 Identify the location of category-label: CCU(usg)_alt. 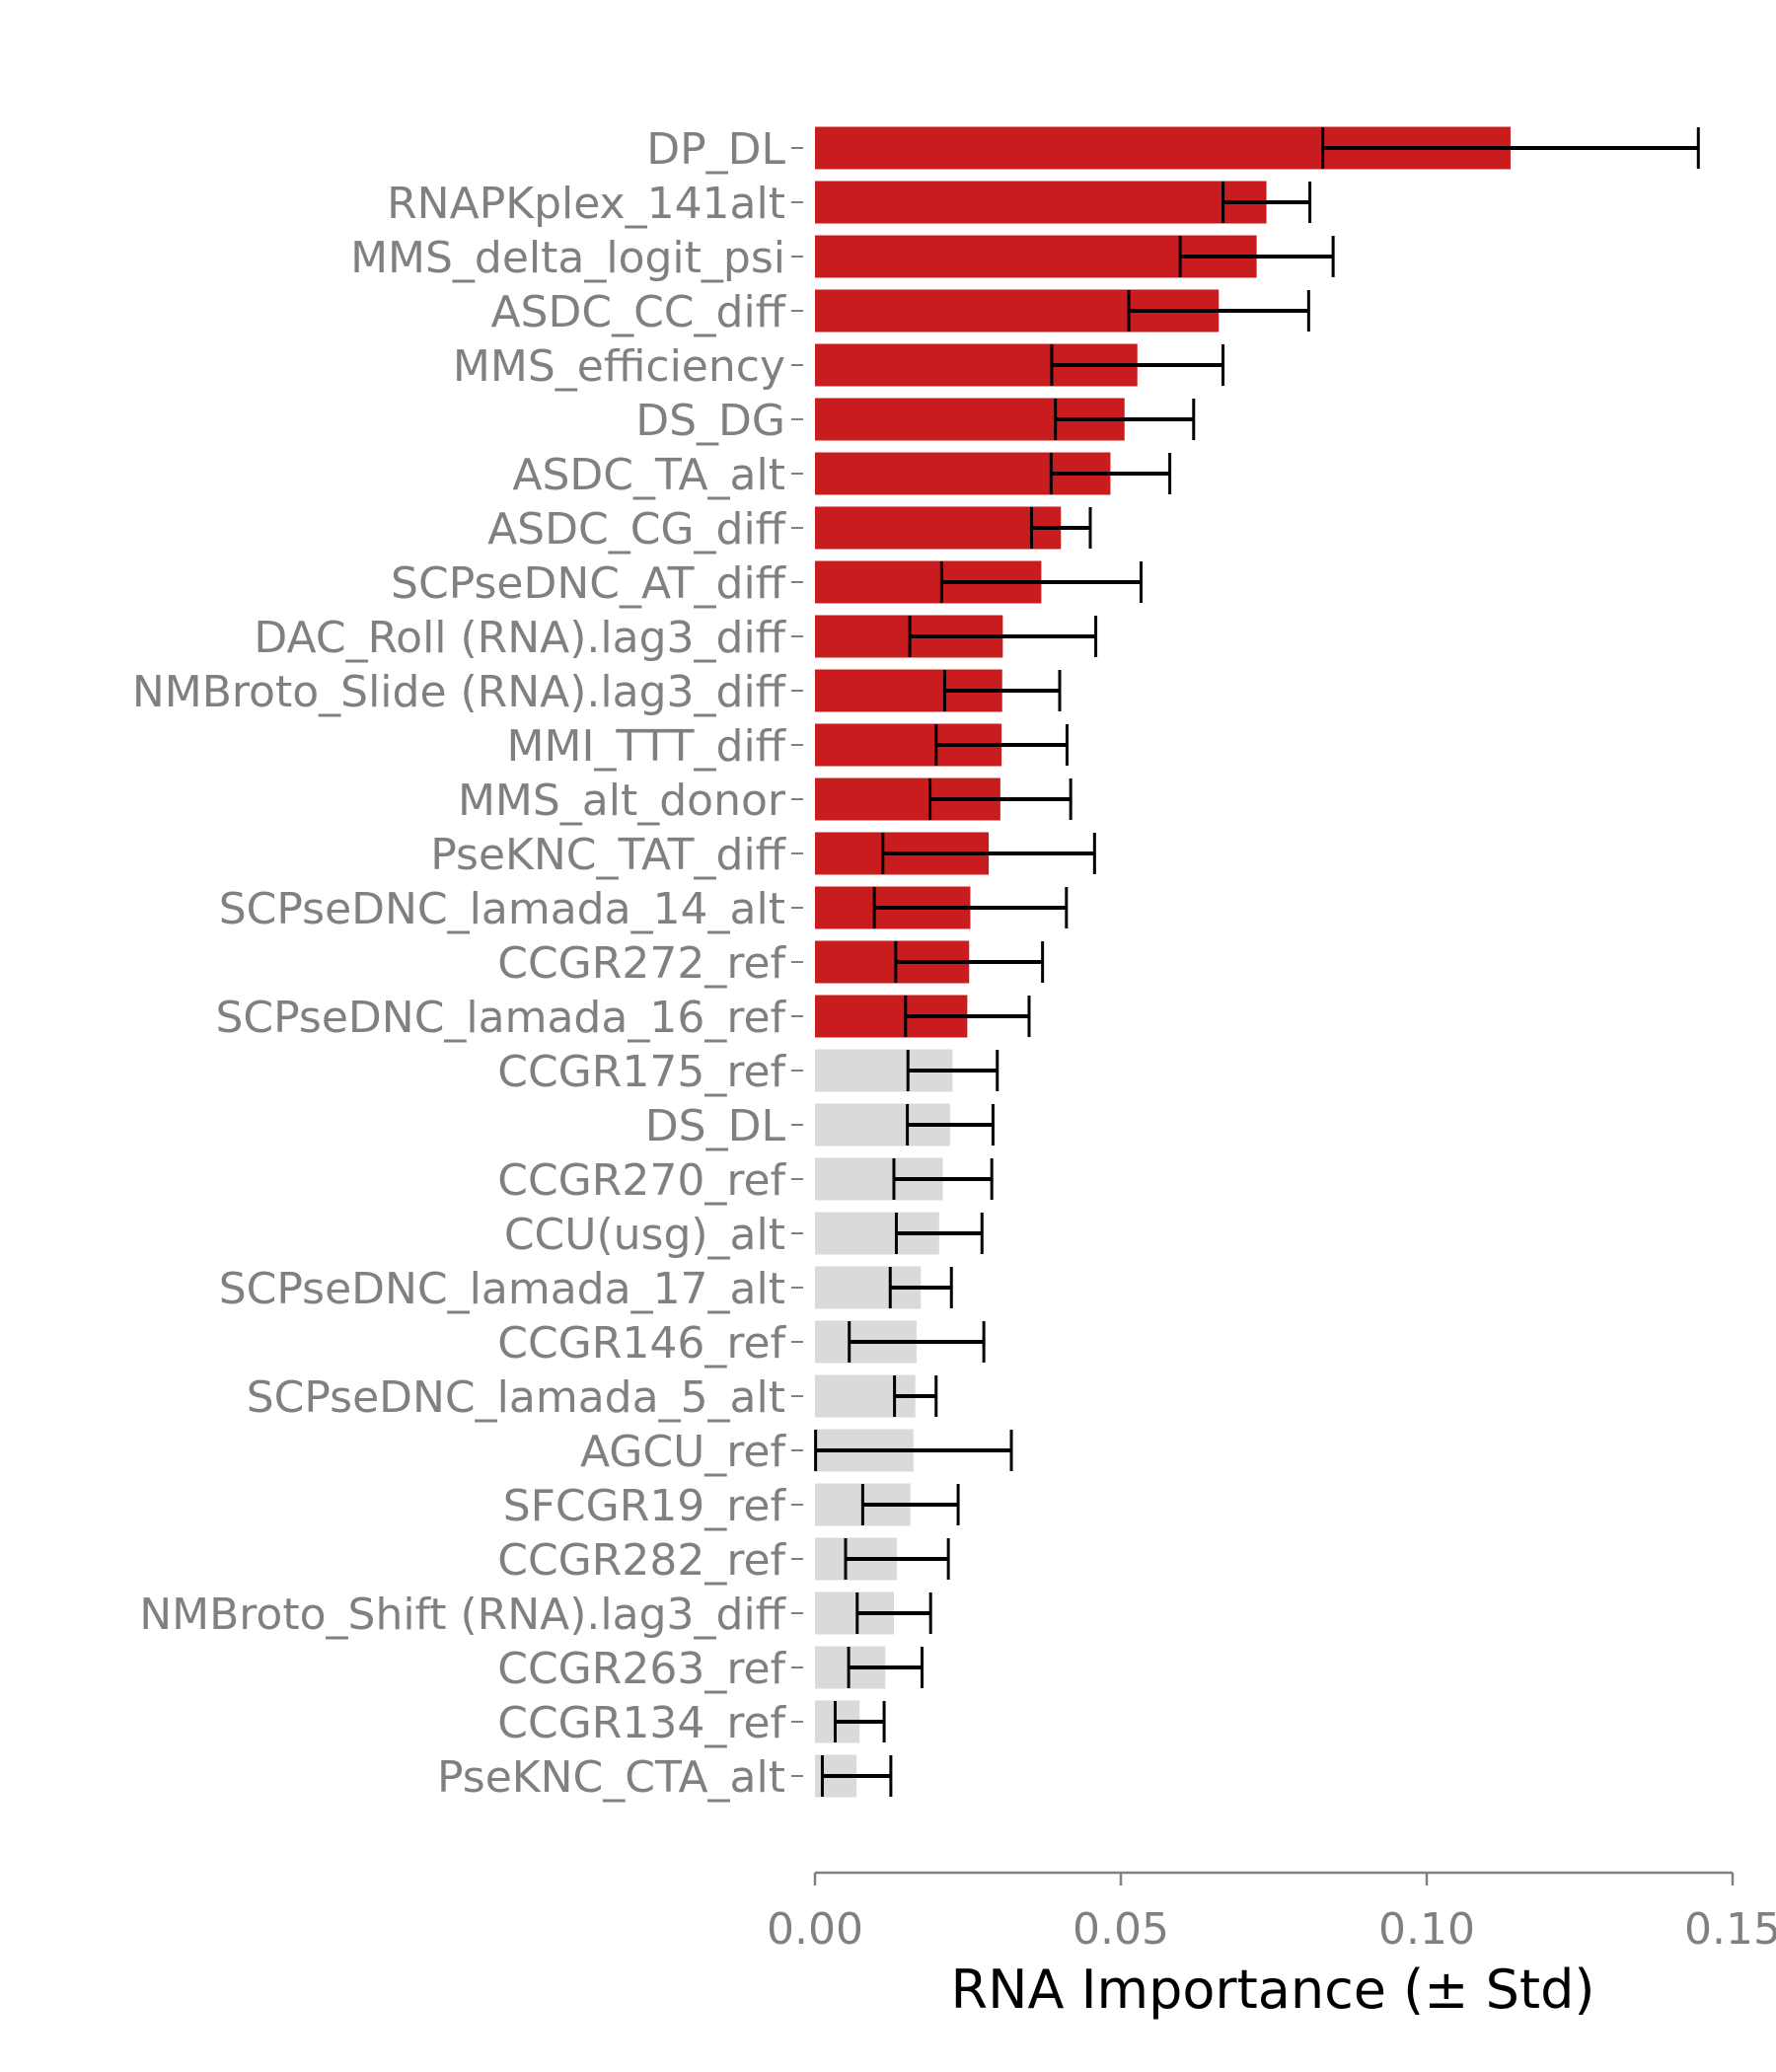
(644, 1235).